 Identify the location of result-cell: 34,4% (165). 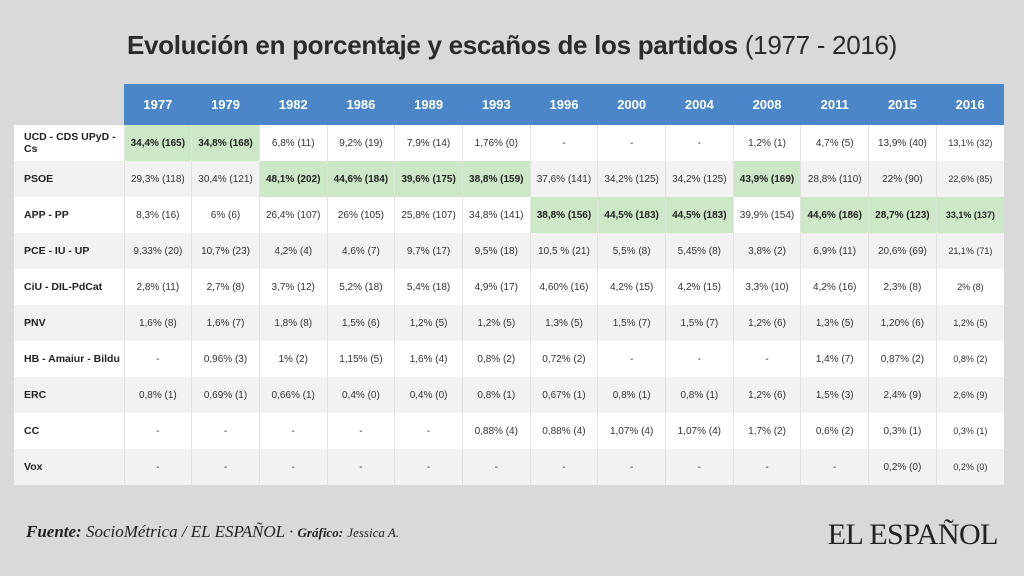
(157, 143).